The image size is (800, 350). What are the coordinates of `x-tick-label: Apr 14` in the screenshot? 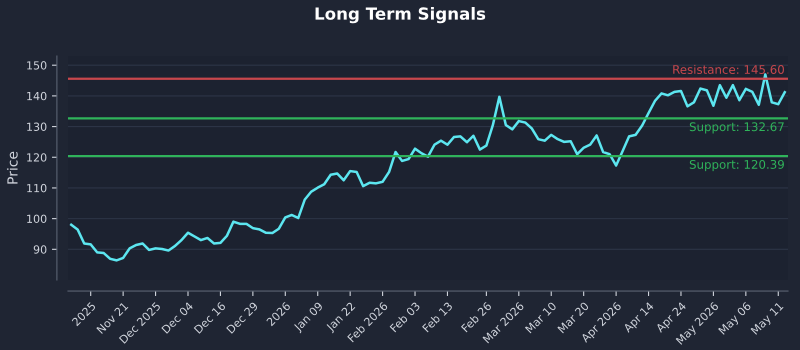 It's located at (639, 318).